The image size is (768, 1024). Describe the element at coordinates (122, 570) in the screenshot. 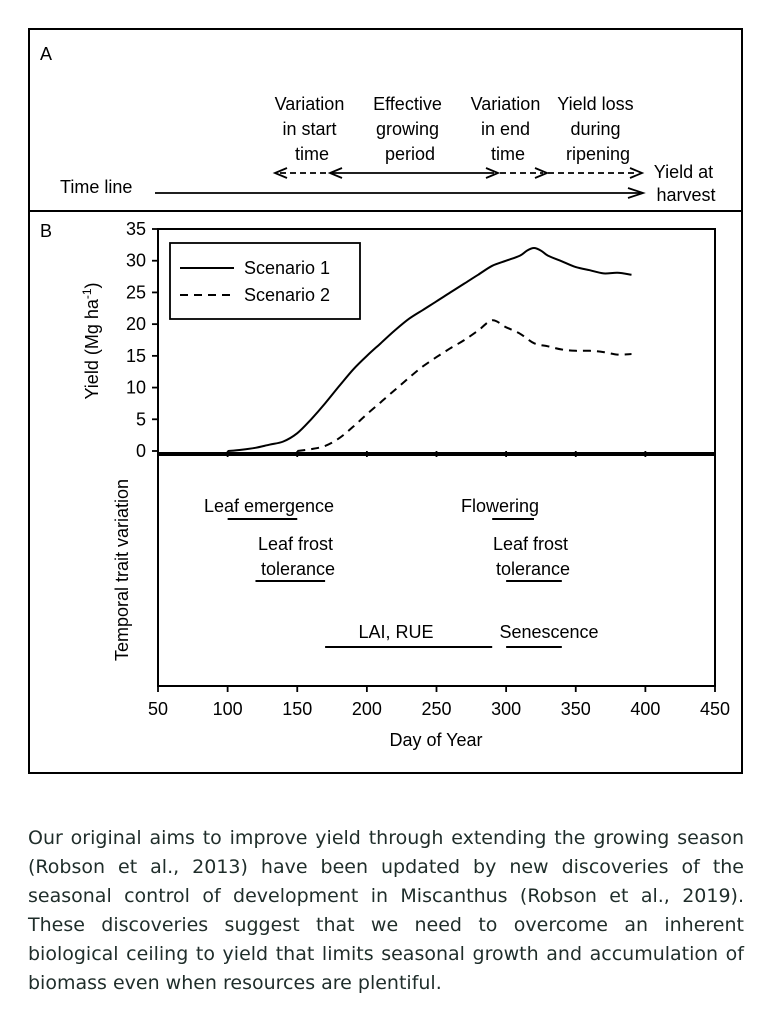

I see `temporal-axis-label: Temporal trait variation` at that location.